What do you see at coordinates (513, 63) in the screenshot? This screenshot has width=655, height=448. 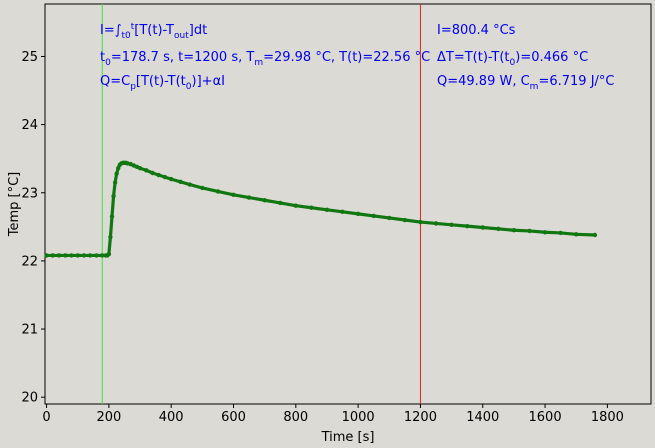 I see `annotation-delta-t-sub0: 0` at bounding box center [513, 63].